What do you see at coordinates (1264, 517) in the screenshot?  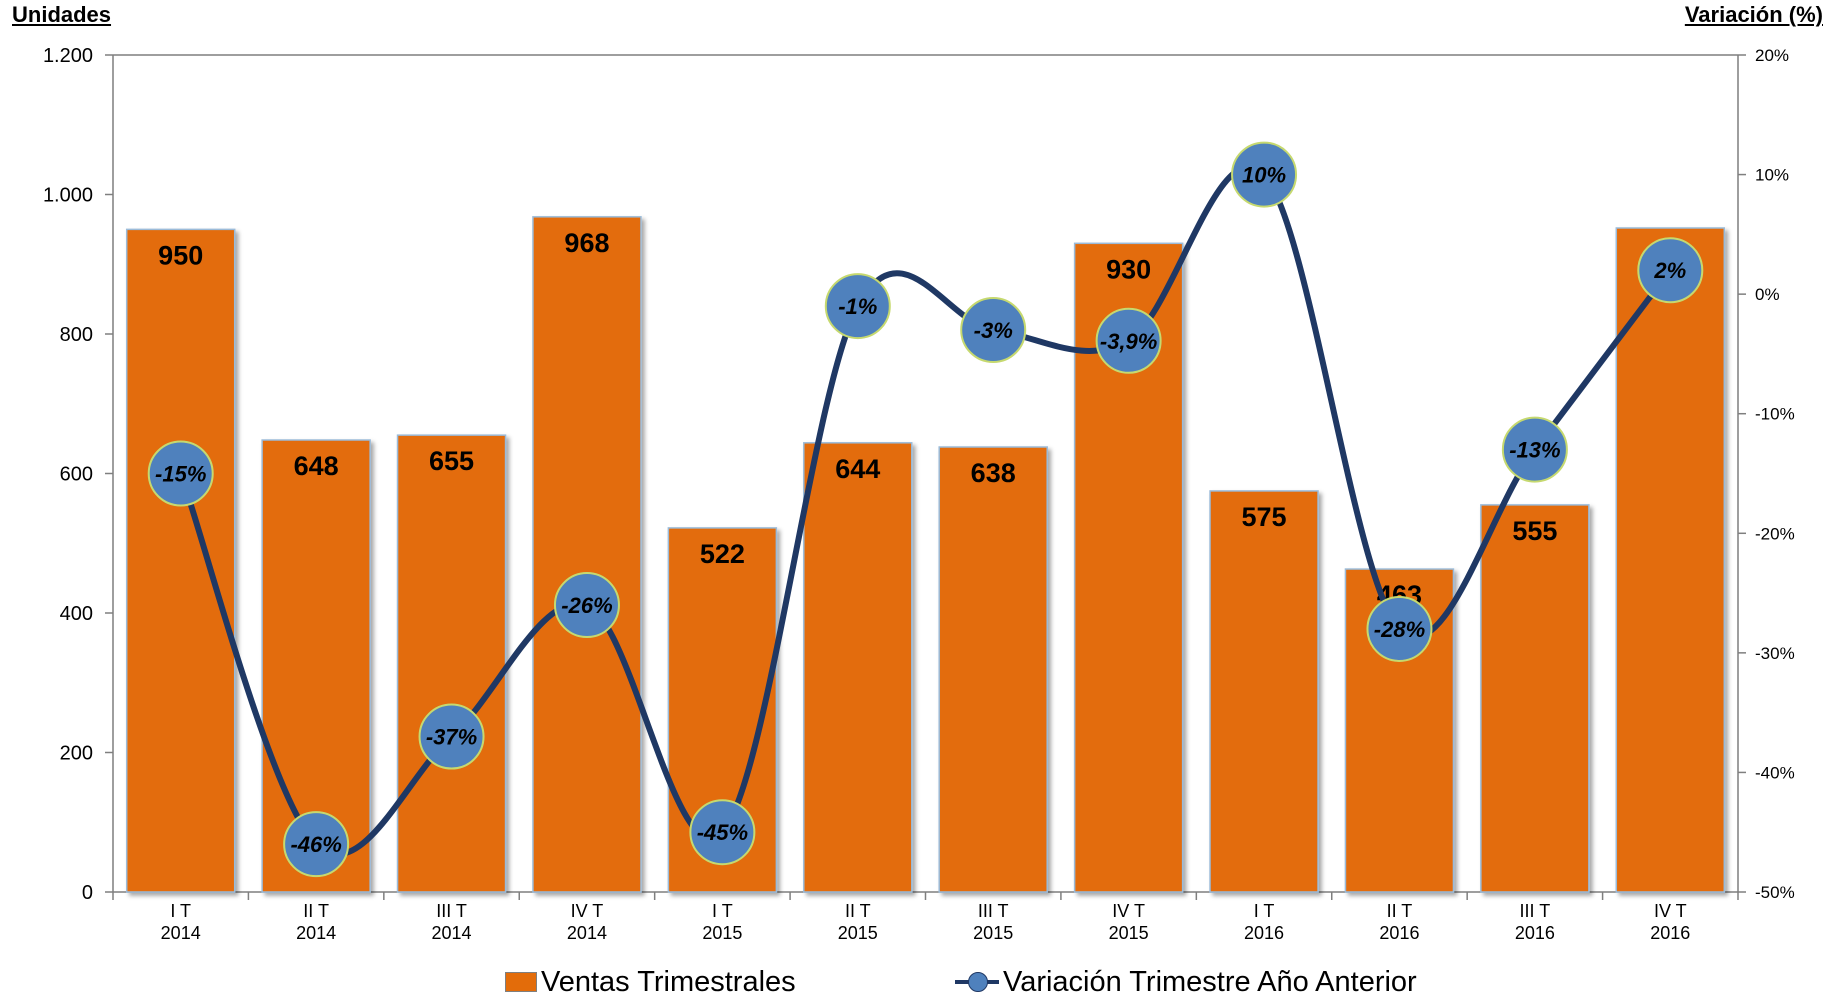 I see `bar-data-label: 575` at bounding box center [1264, 517].